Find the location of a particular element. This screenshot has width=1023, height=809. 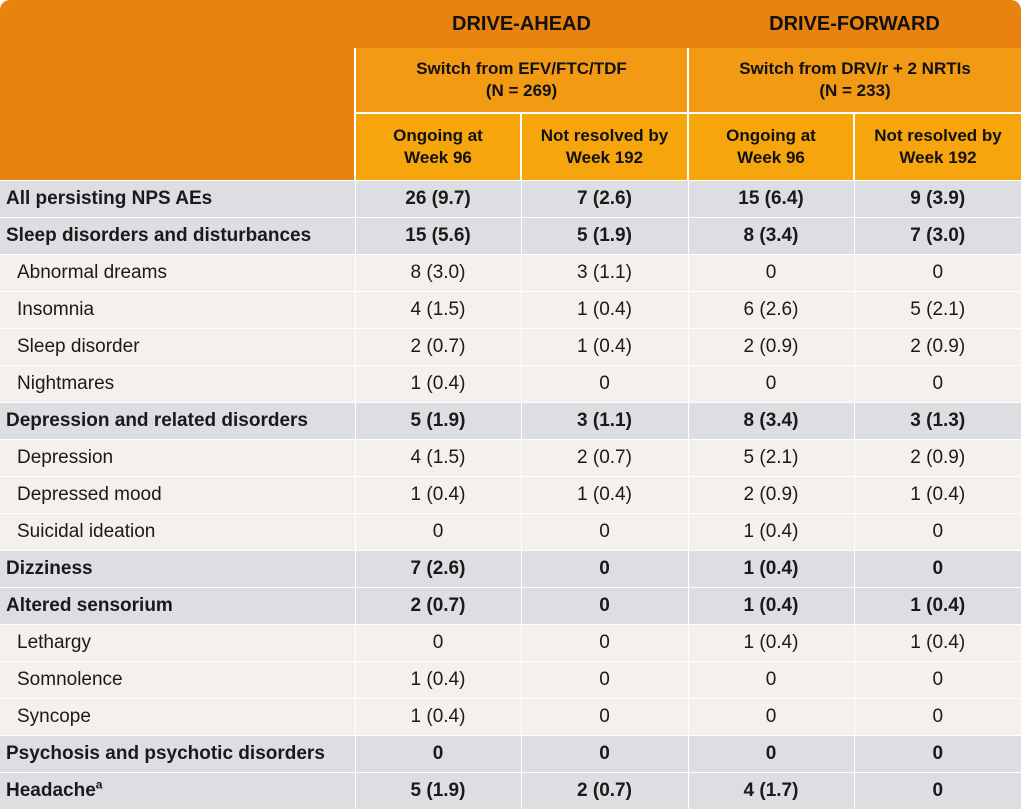

column-header-line2: Week 96 is located at coordinates (771, 158).